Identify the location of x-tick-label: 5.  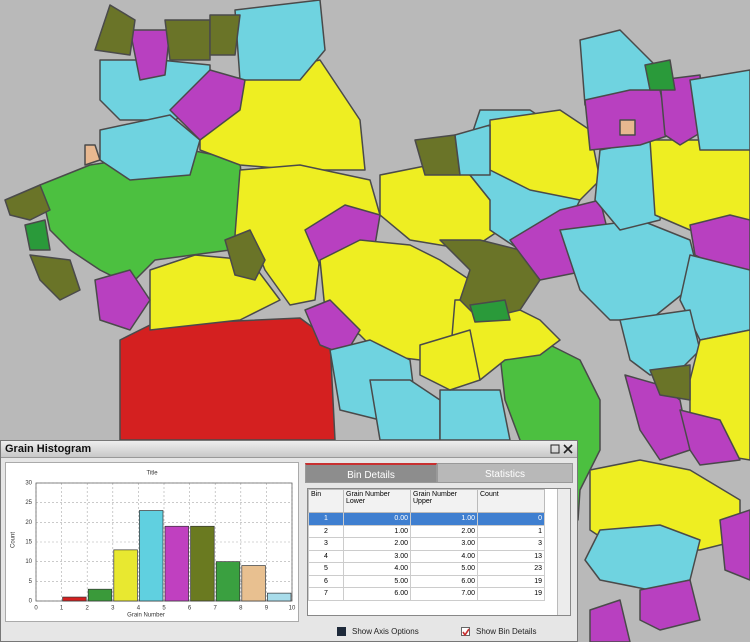
(164, 609).